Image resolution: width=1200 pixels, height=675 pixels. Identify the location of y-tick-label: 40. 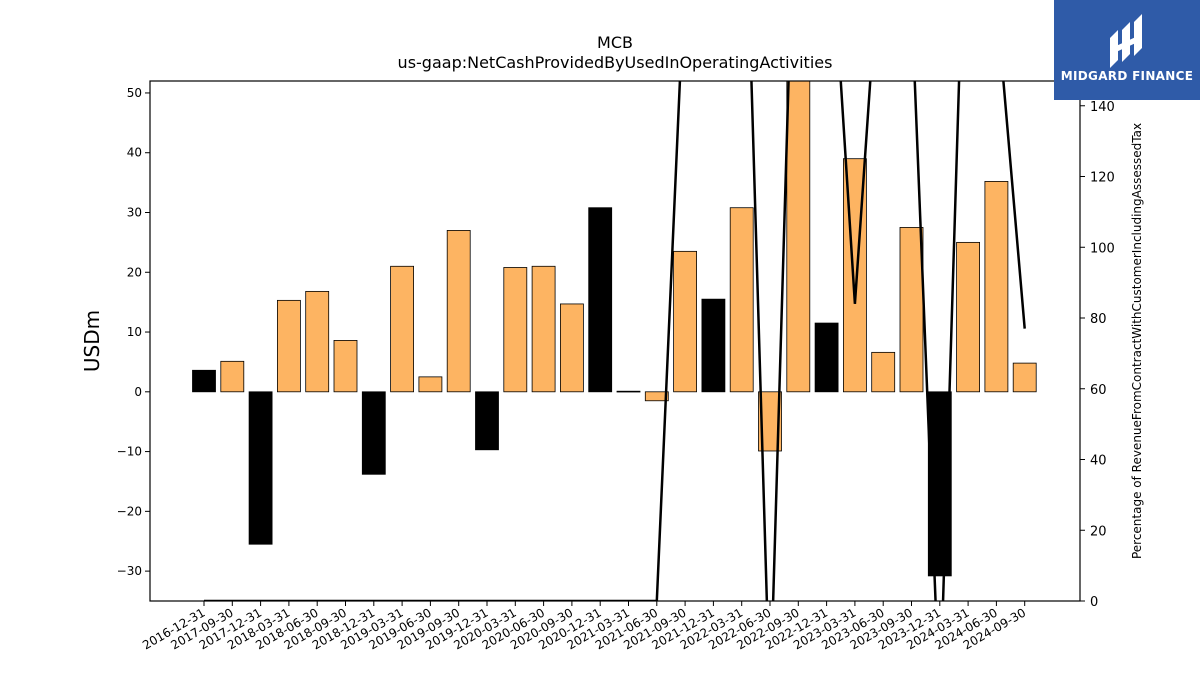
(134, 153).